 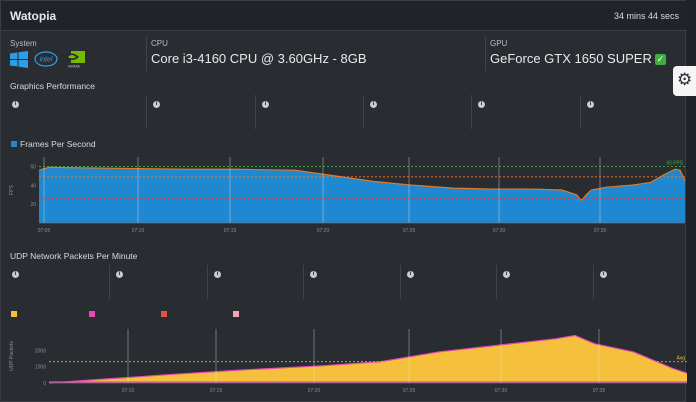 I want to click on y-tick-label: 40, so click(x=33, y=186).